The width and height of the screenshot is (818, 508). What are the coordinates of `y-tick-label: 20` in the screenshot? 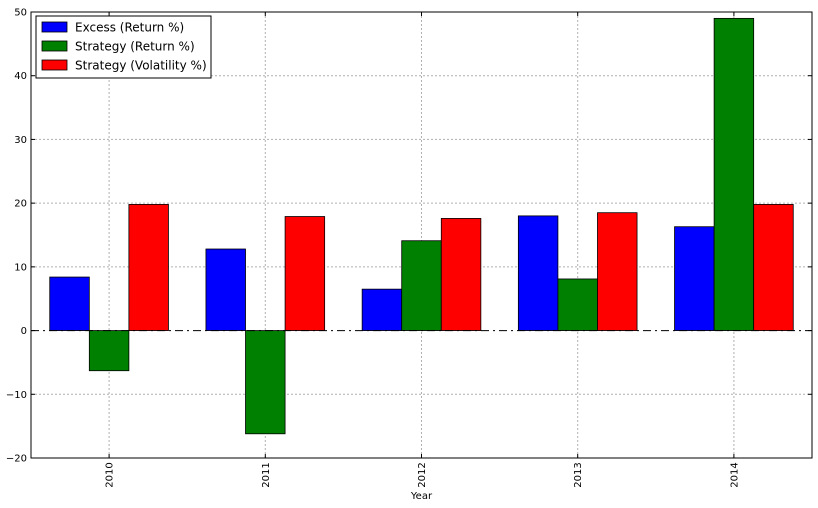 It's located at (20, 204).